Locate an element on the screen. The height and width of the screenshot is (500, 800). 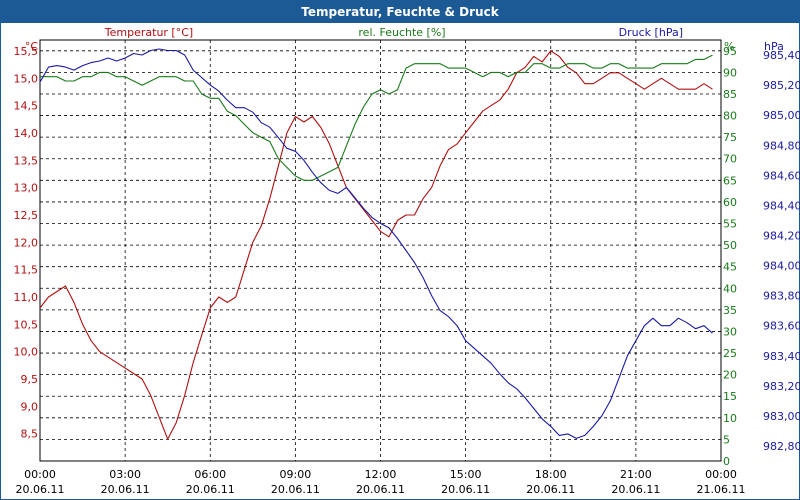
pressure-axis-title: Druck [hPa] is located at coordinates (651, 32).